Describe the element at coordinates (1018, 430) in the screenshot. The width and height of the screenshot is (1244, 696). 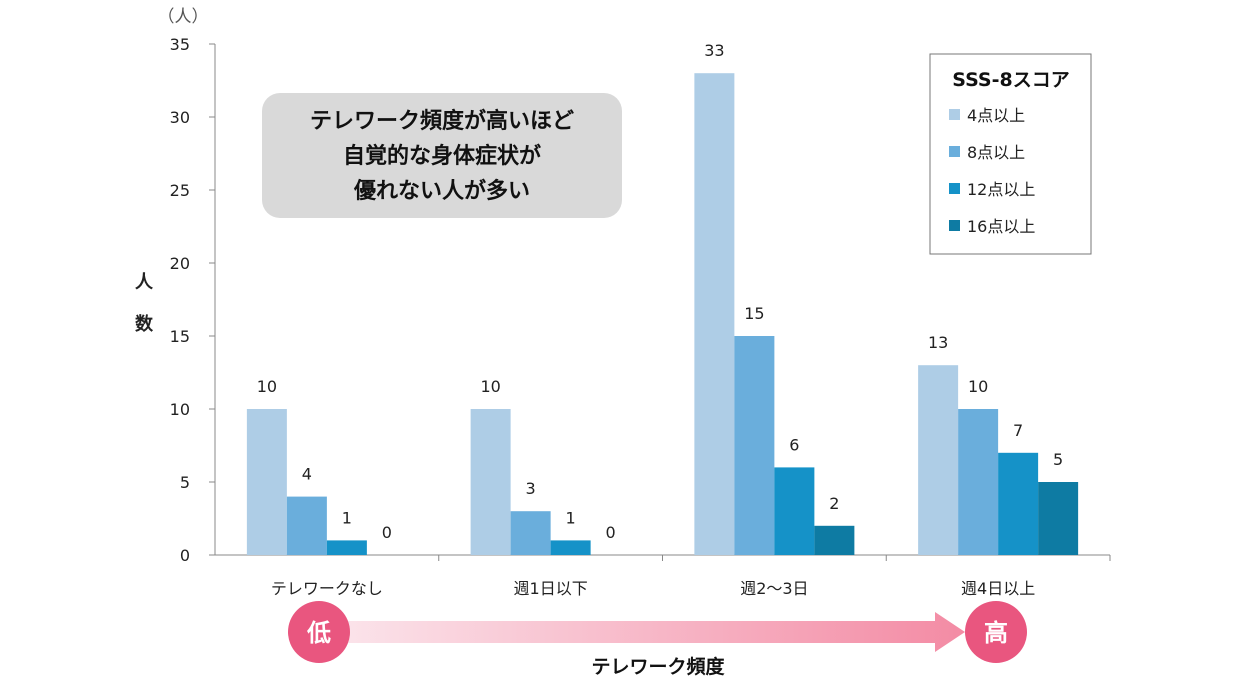
I see `data-label: 7` at that location.